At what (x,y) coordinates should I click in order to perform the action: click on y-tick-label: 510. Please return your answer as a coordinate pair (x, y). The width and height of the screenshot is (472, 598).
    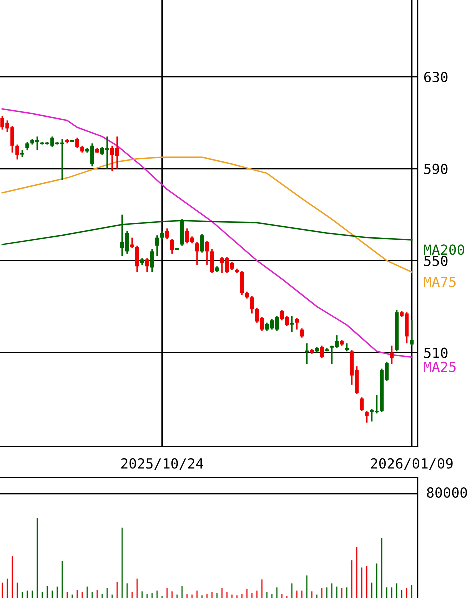
    Looking at the image, I should click on (436, 353).